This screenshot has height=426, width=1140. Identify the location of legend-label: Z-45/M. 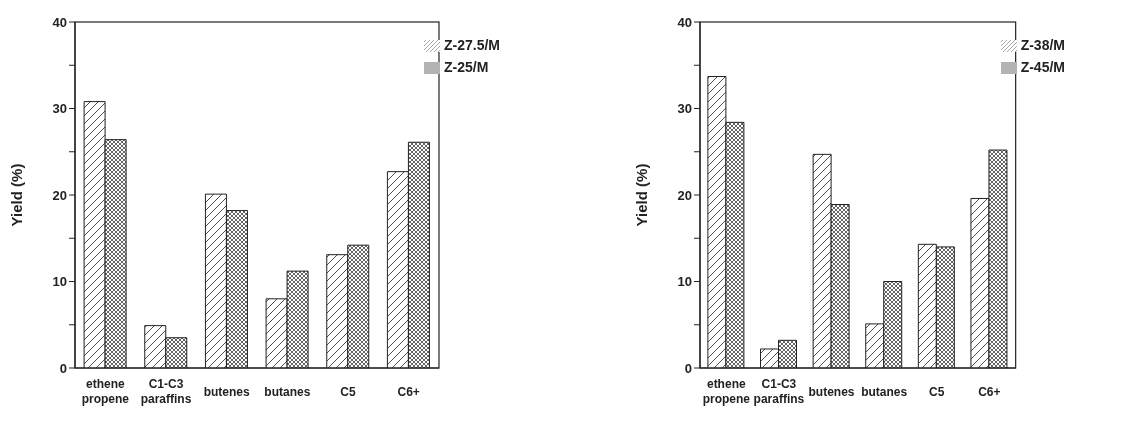
(1042, 67).